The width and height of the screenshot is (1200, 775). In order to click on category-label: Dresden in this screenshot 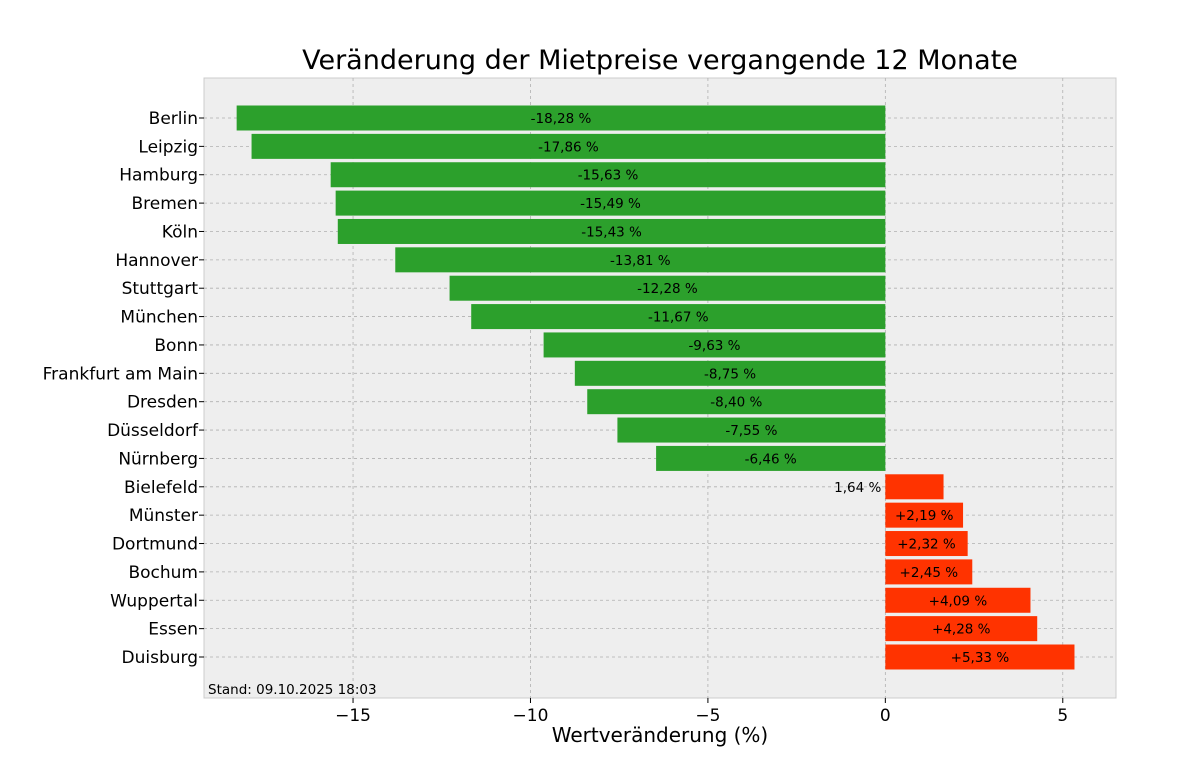, I will do `click(162, 403)`.